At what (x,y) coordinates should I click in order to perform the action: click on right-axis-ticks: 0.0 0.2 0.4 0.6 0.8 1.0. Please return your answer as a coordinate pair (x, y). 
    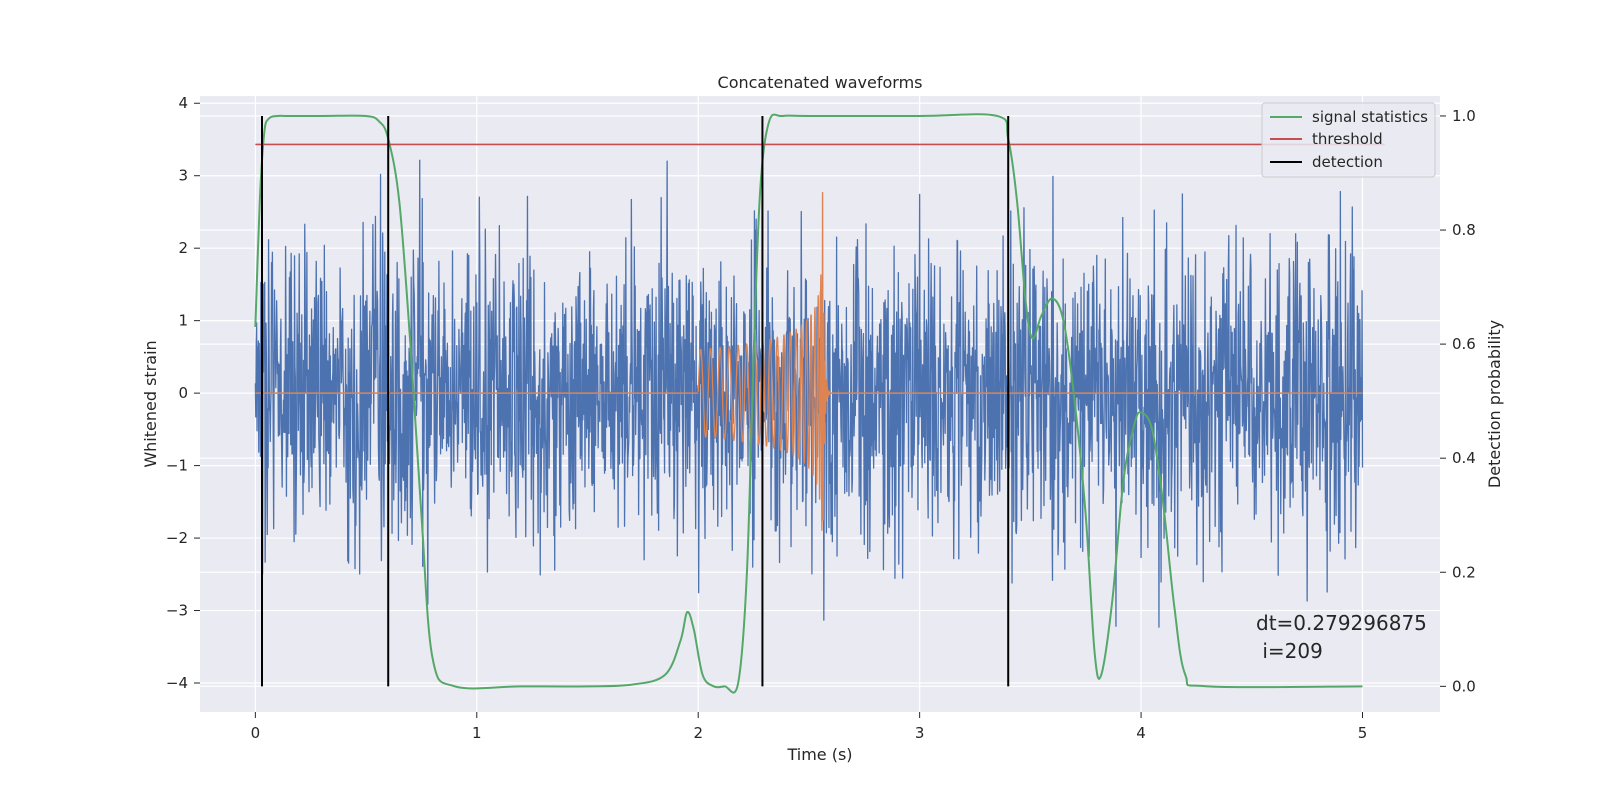
    Looking at the image, I should click on (1458, 401).